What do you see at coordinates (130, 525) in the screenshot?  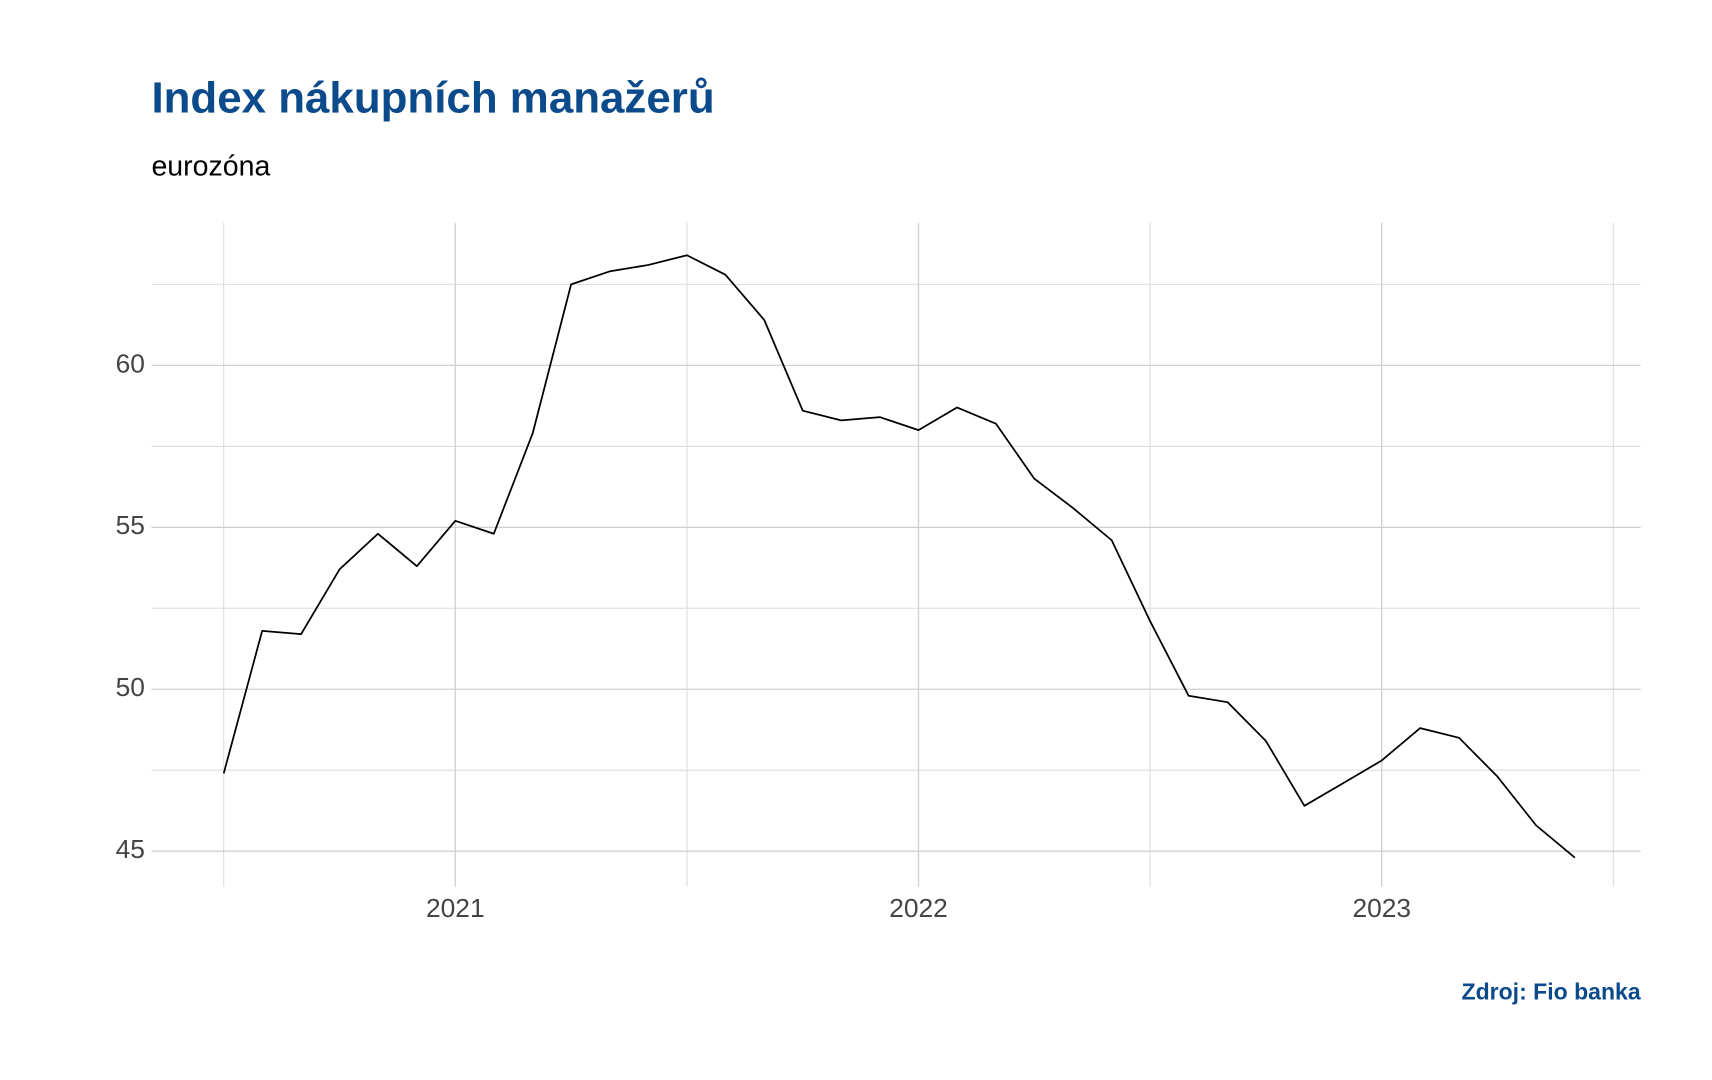 I see `y-tick-label: 55` at bounding box center [130, 525].